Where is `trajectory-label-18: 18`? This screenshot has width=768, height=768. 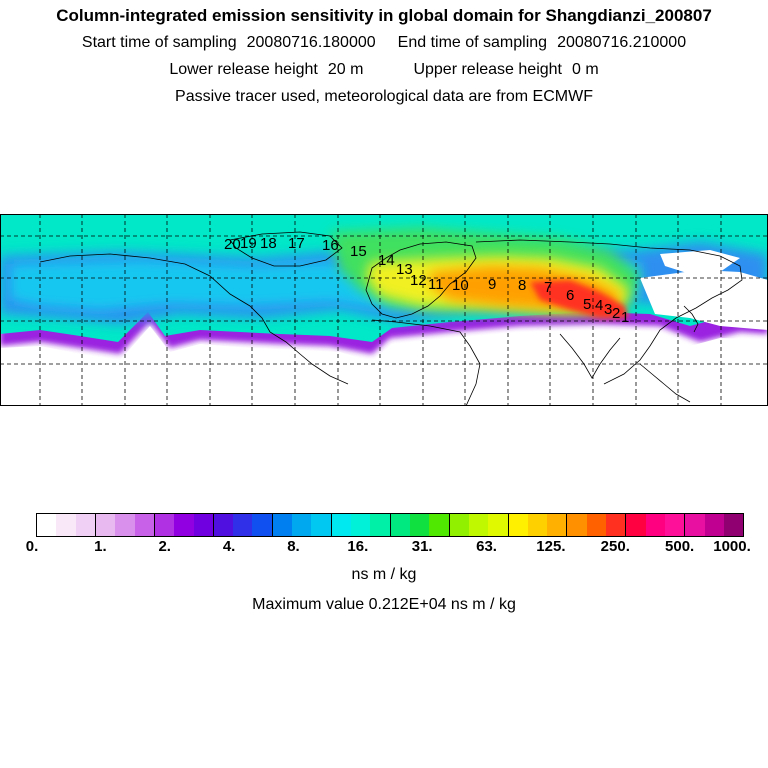
trajectory-label-18: 18 is located at coordinates (268, 243).